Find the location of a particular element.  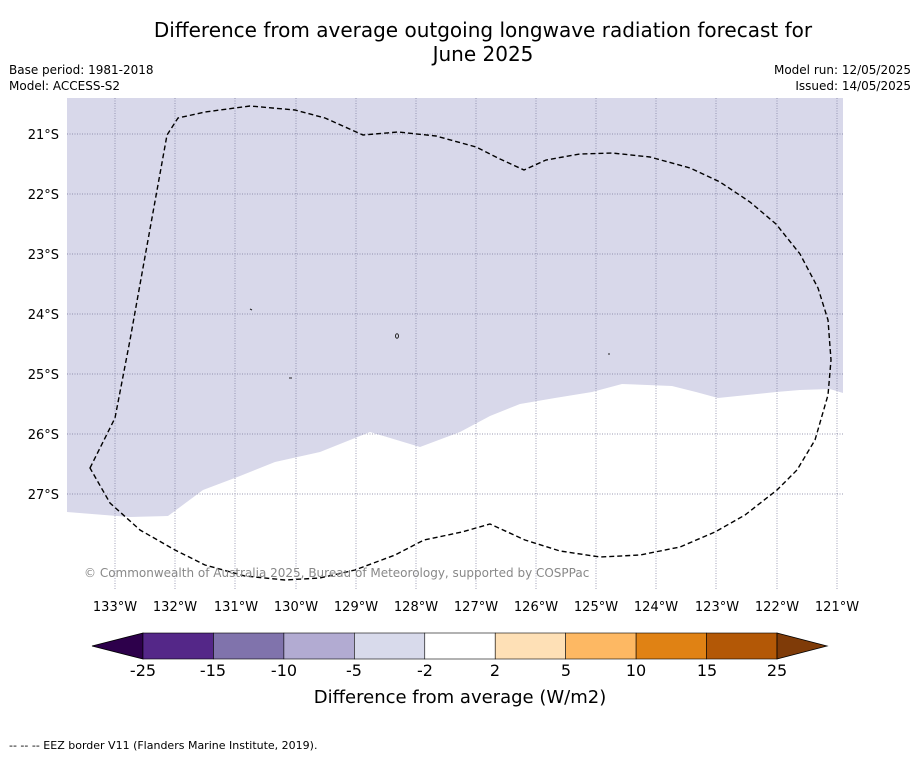

lon-label: 129°W is located at coordinates (356, 607).